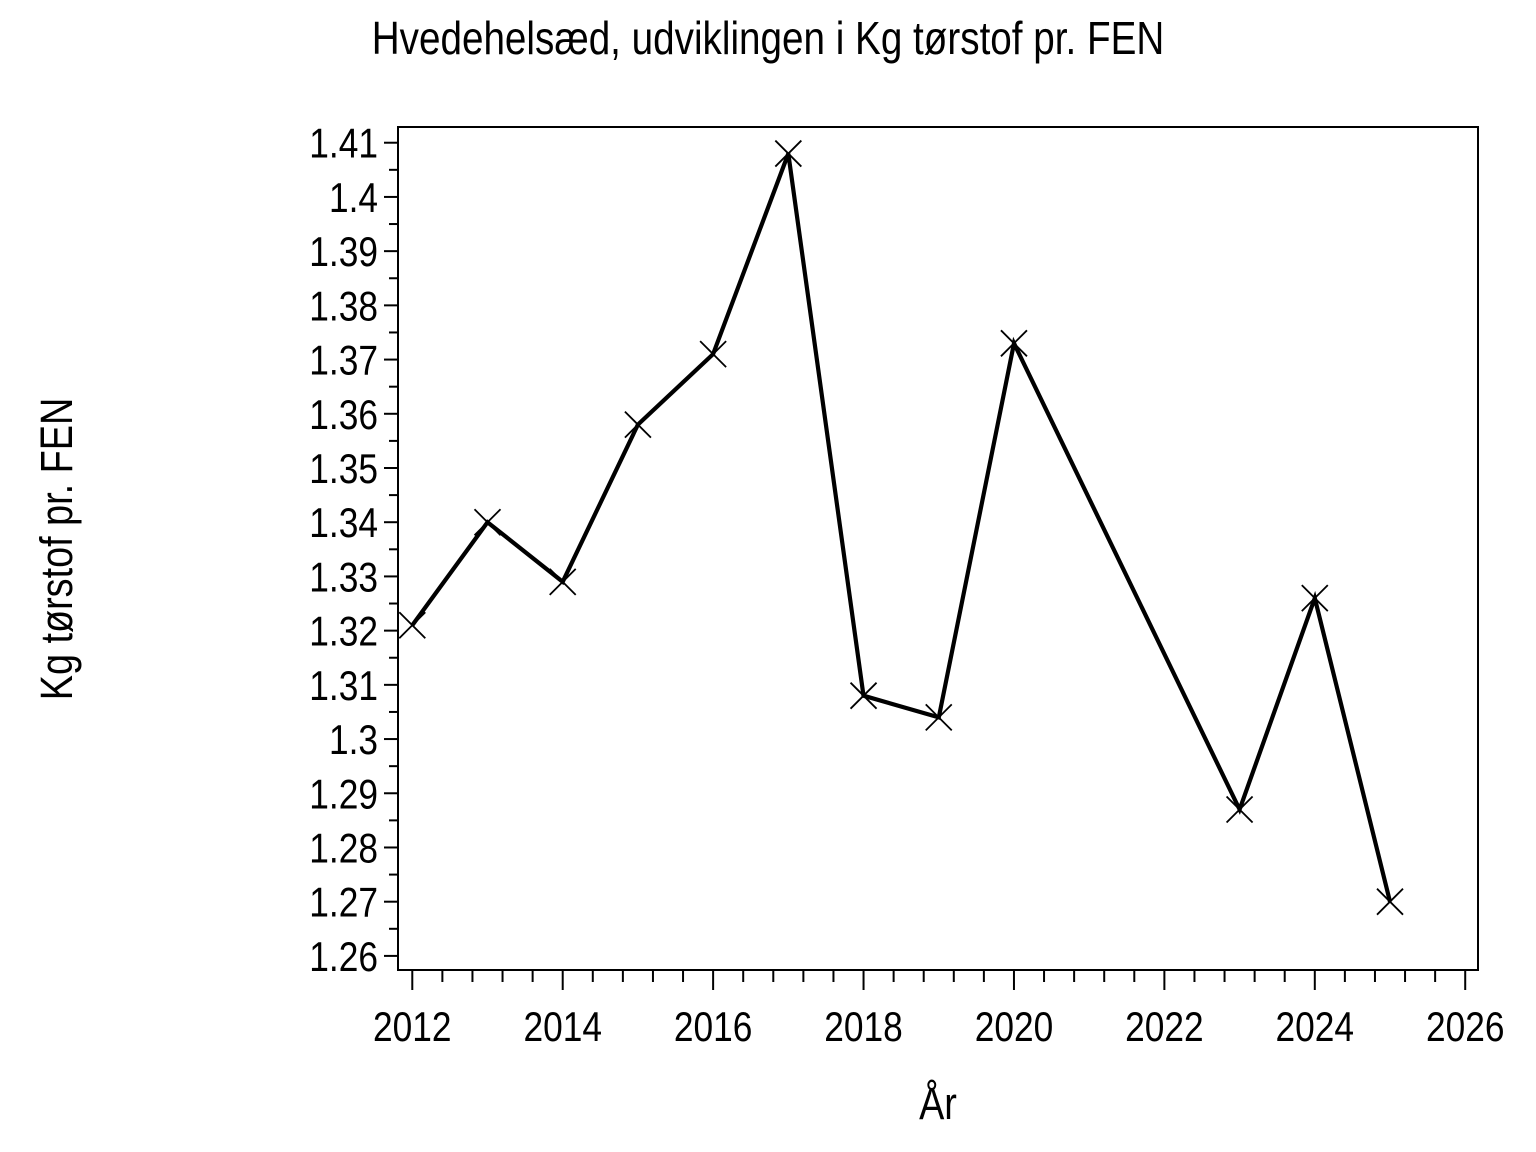 This screenshot has height=1152, width=1536. Describe the element at coordinates (343, 251) in the screenshot. I see `y-tick-label: 1.39` at that location.